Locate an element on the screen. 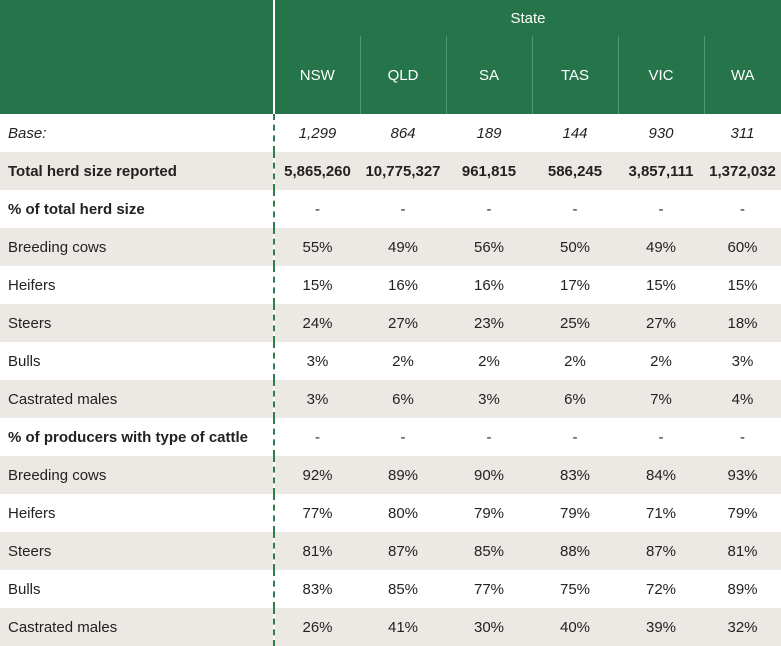  cell-value: 10,775,327 is located at coordinates (403, 171).